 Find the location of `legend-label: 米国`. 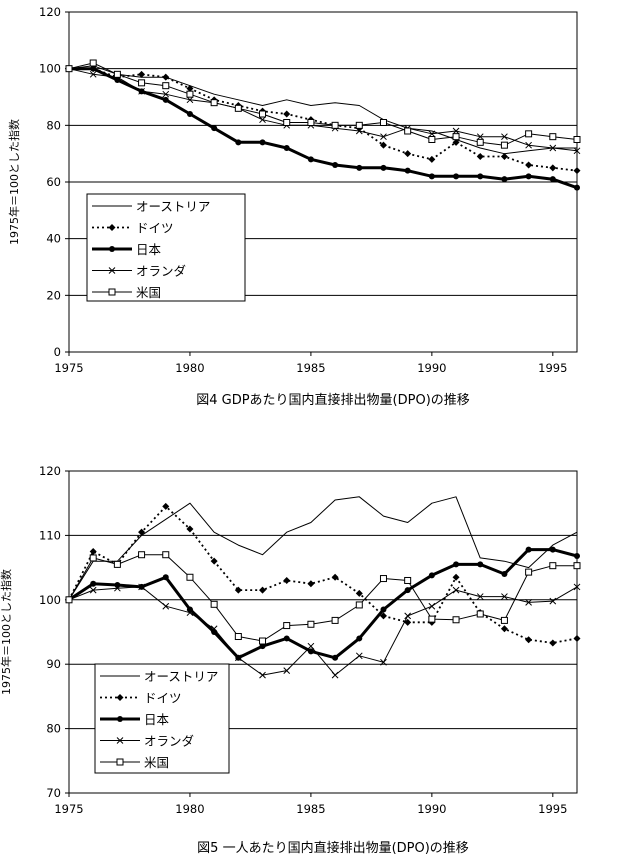

legend-label: 米国 is located at coordinates (156, 762).